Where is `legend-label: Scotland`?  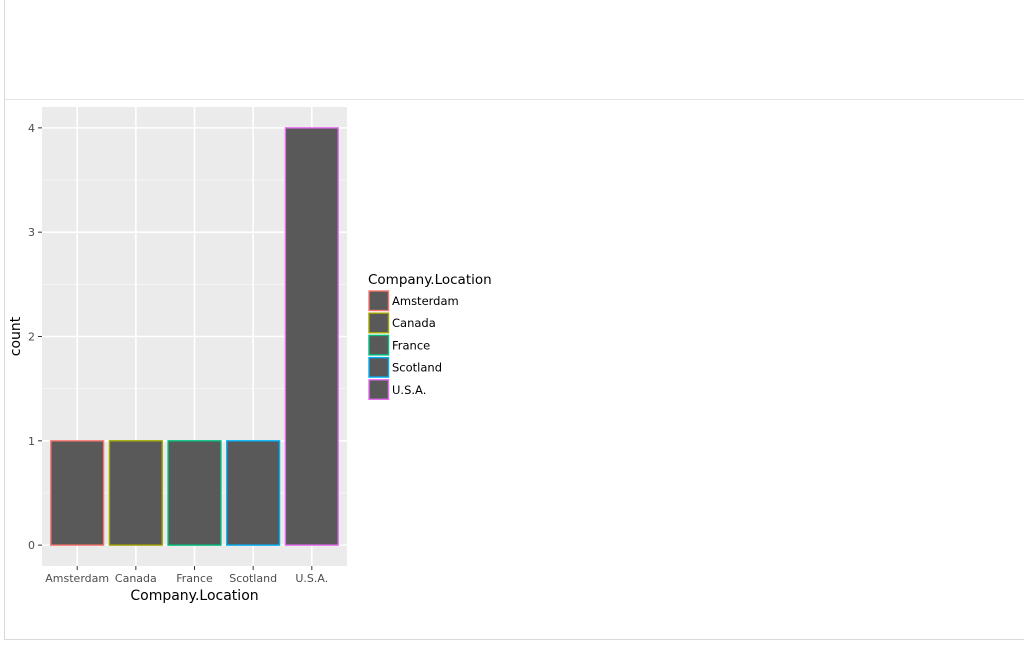
legend-label: Scotland is located at coordinates (417, 368).